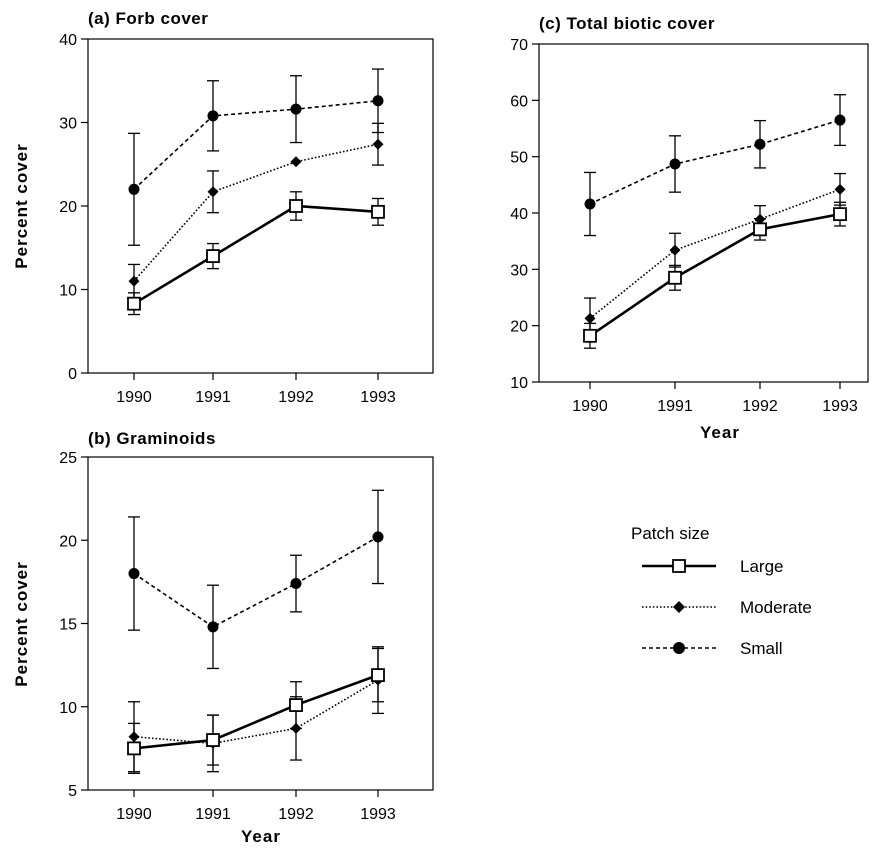  What do you see at coordinates (679, 607) in the screenshot?
I see `legend-diamond-marker` at bounding box center [679, 607].